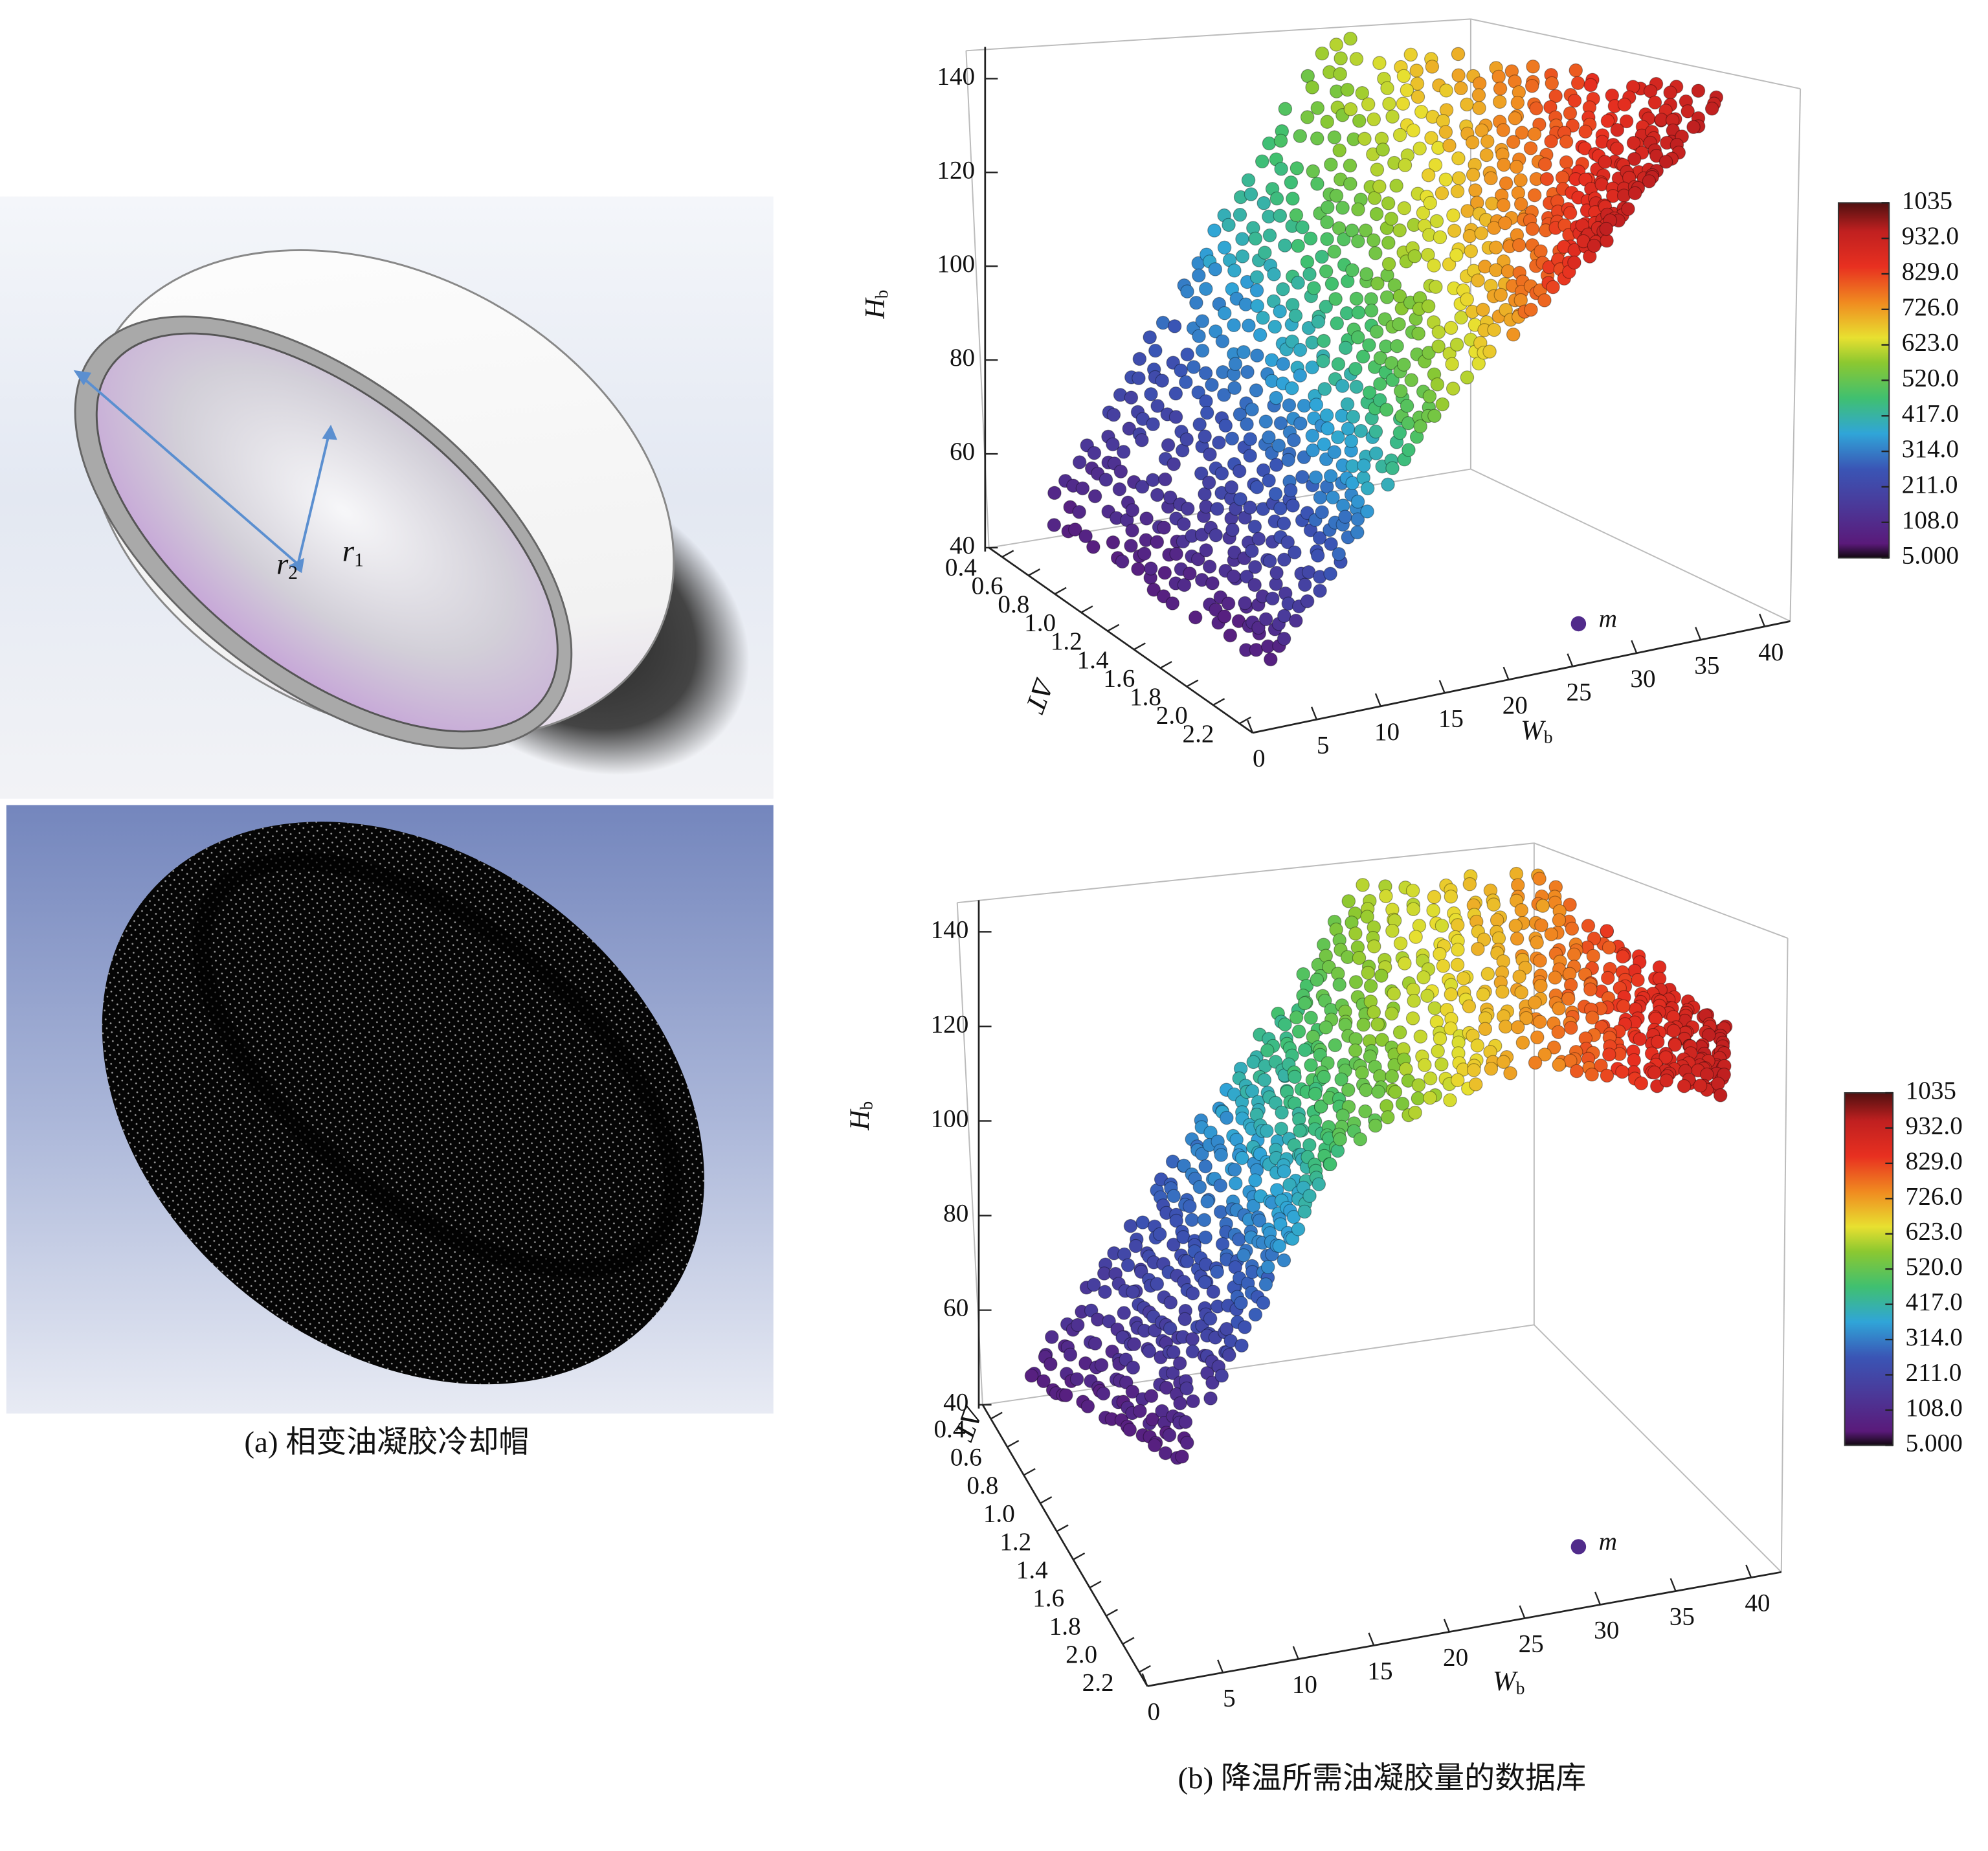  I want to click on x-axis-title-sub: b, so click(1520, 1688).